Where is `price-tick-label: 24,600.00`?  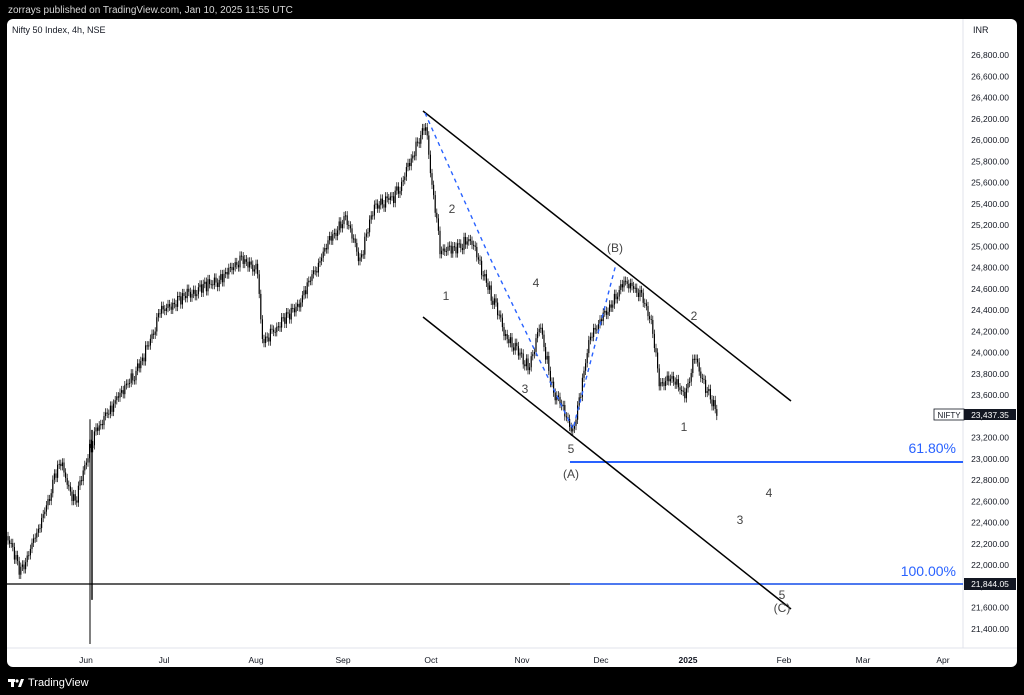
price-tick-label: 24,600.00 is located at coordinates (990, 289).